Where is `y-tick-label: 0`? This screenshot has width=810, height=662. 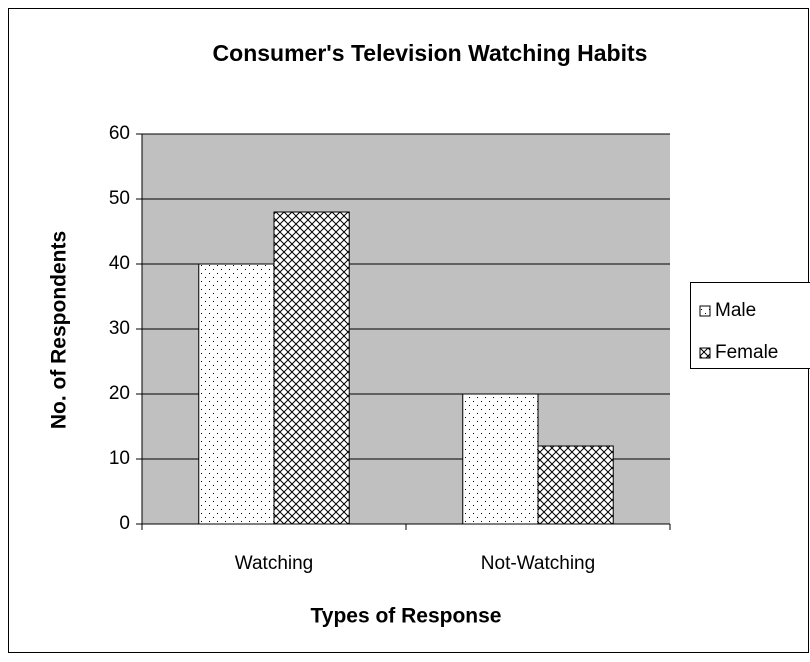 y-tick-label: 0 is located at coordinates (124, 523).